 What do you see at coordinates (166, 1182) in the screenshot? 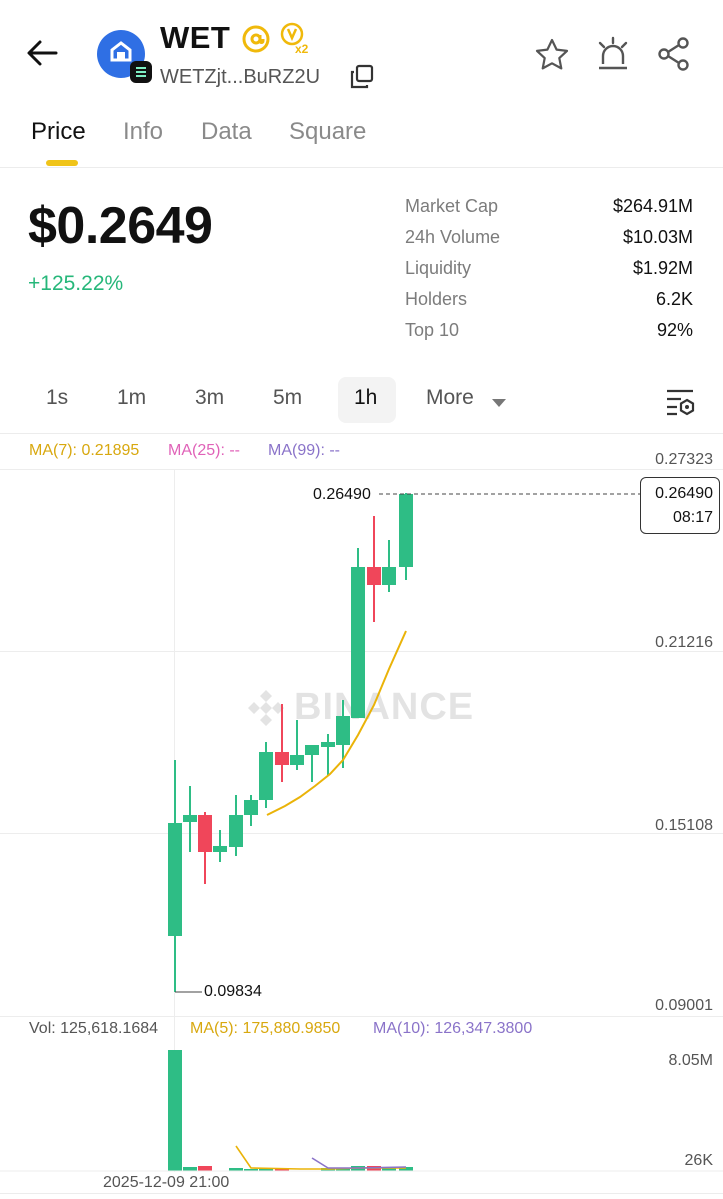
I see `time-axis-label: 2025-12-09 21:00` at bounding box center [166, 1182].